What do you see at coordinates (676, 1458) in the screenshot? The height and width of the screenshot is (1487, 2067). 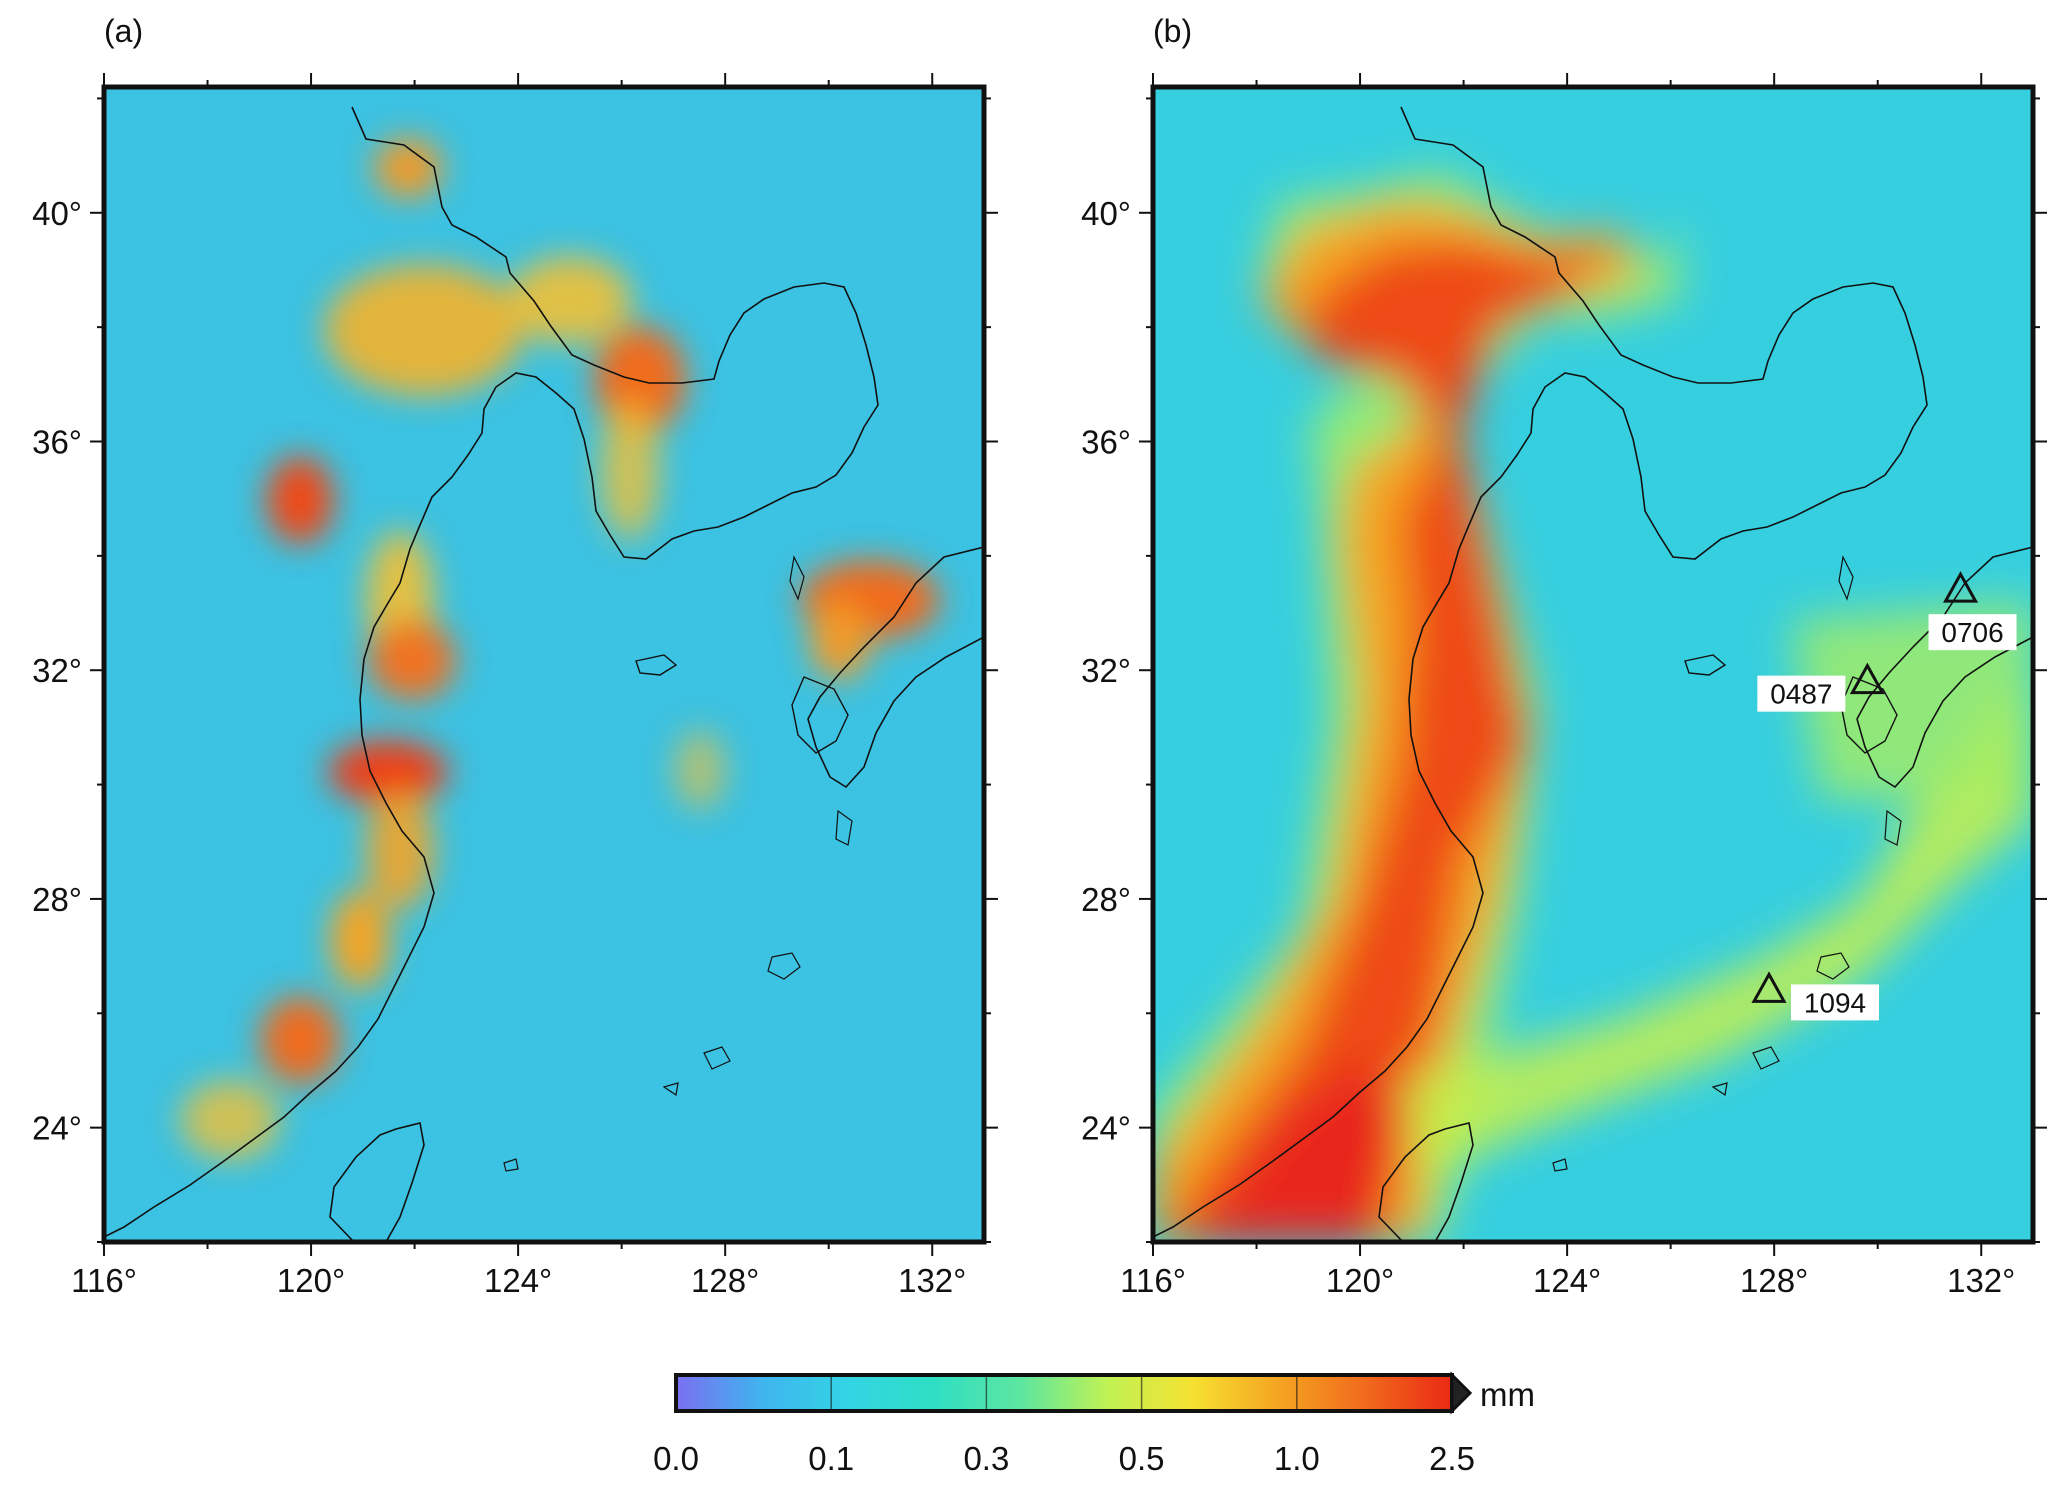 I see `colorbar-tick-label: 0.0` at bounding box center [676, 1458].